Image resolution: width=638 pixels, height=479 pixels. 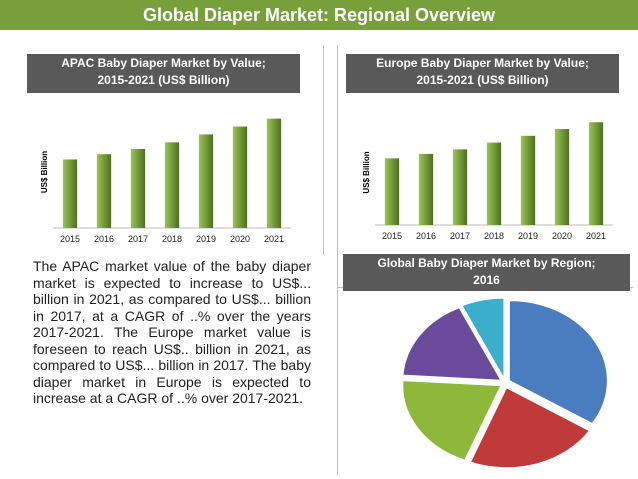 I want to click on europe-tick-2015: 2015, so click(x=392, y=236).